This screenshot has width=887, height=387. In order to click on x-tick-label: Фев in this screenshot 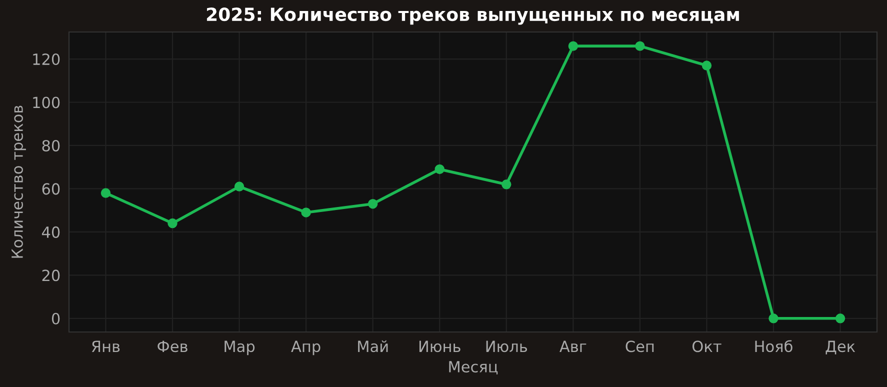, I will do `click(173, 346)`.